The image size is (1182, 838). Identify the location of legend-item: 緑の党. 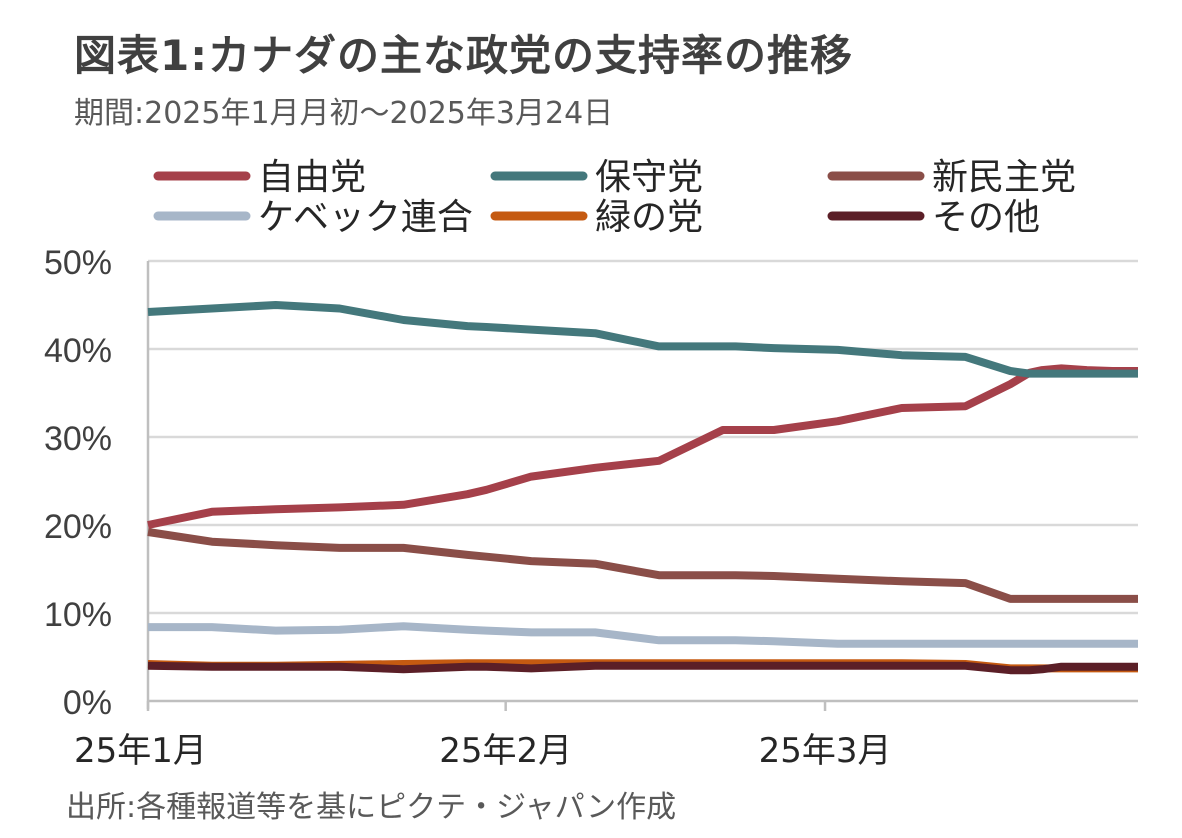
(596, 217).